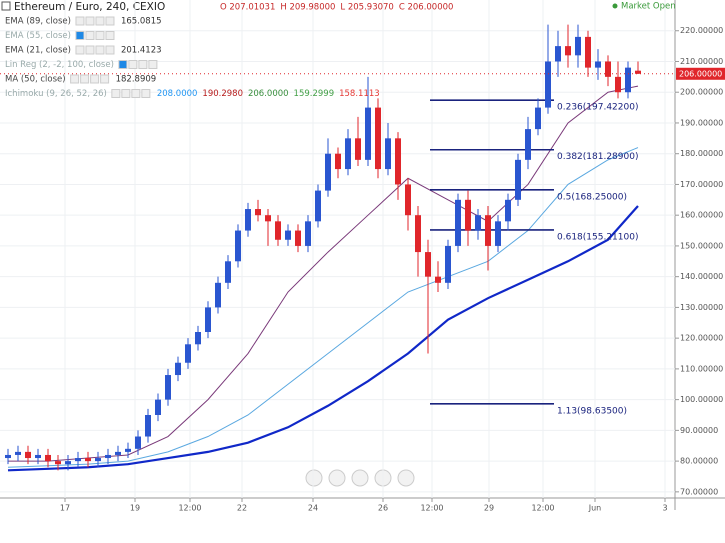  I want to click on y-tick-label: 140.00000, so click(701, 276).